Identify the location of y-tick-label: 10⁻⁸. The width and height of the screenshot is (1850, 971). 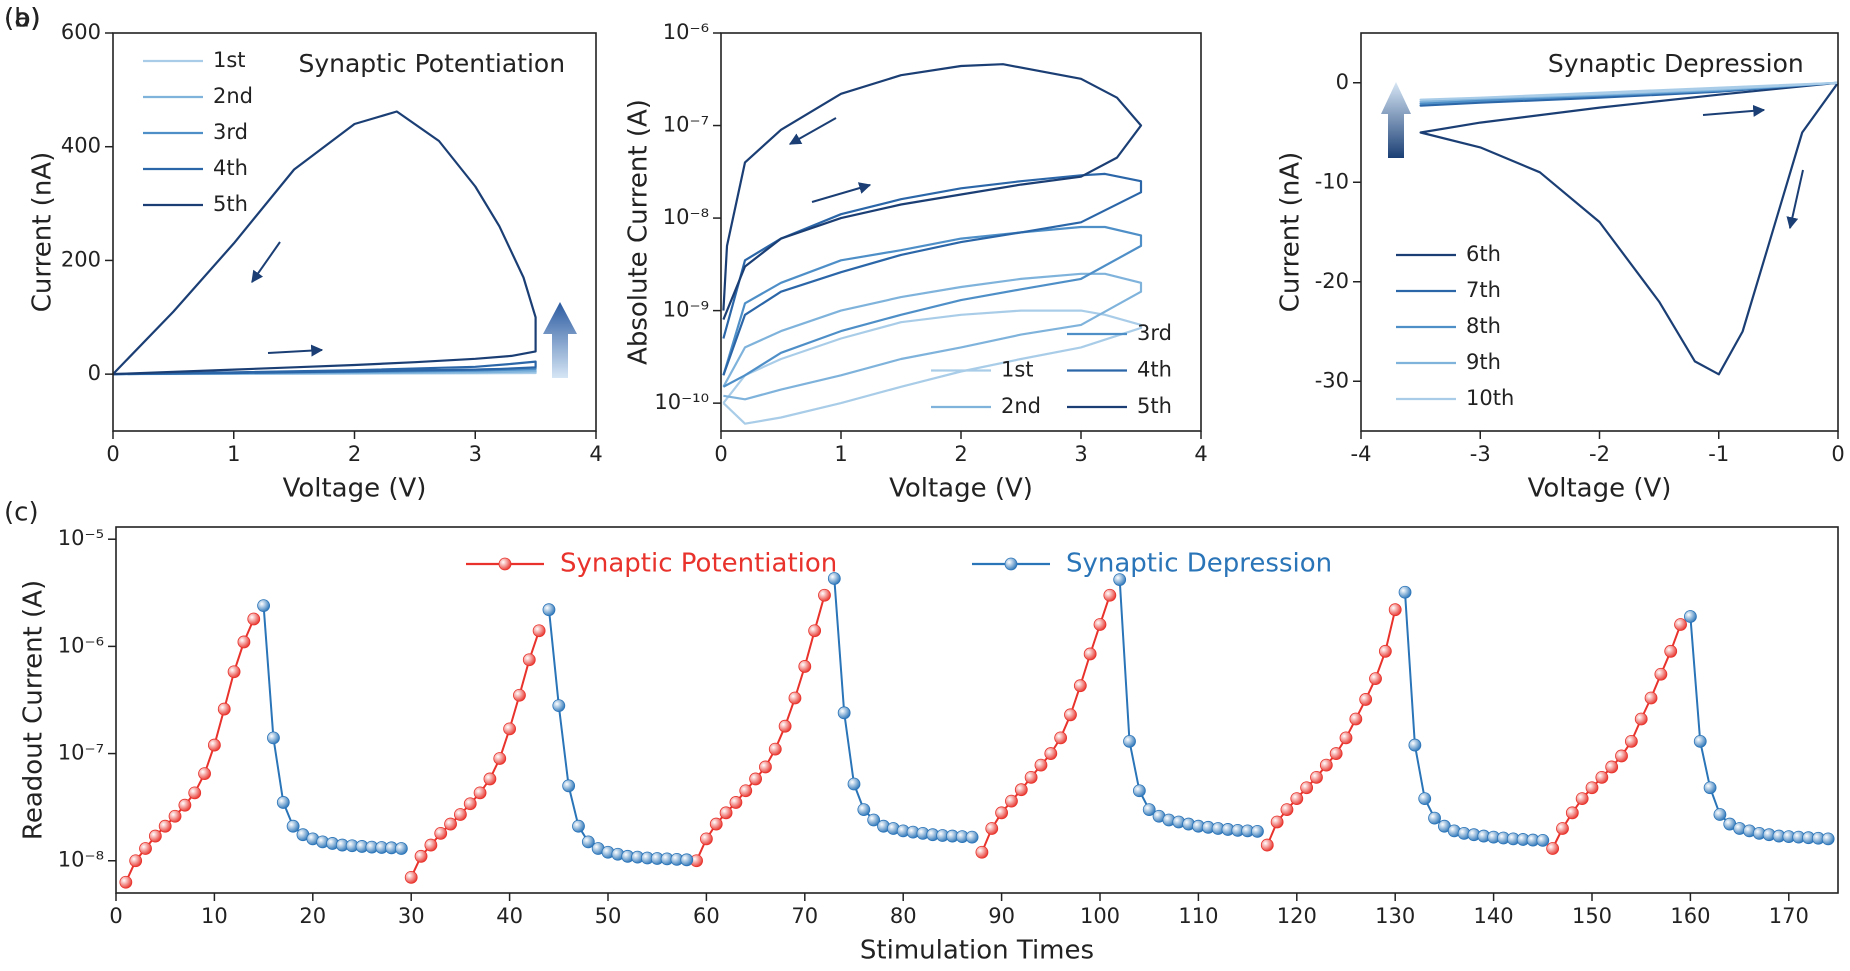
(686, 217).